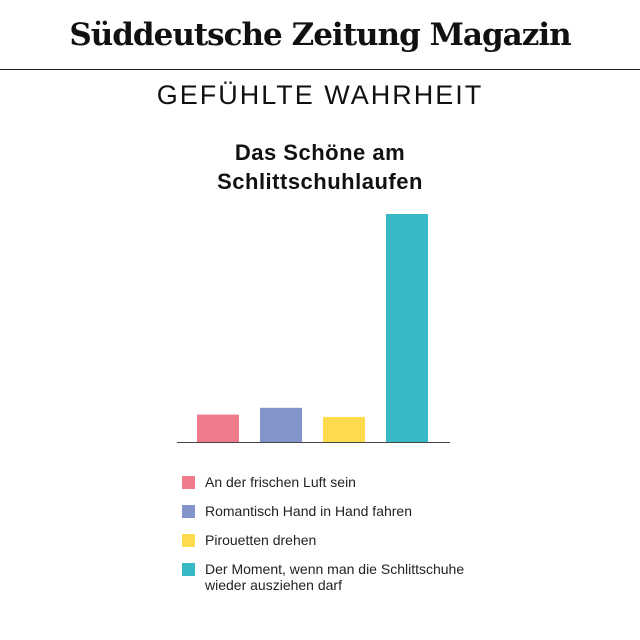 This screenshot has height=640, width=640. I want to click on legend-item: Pirouetten drehen, so click(362, 540).